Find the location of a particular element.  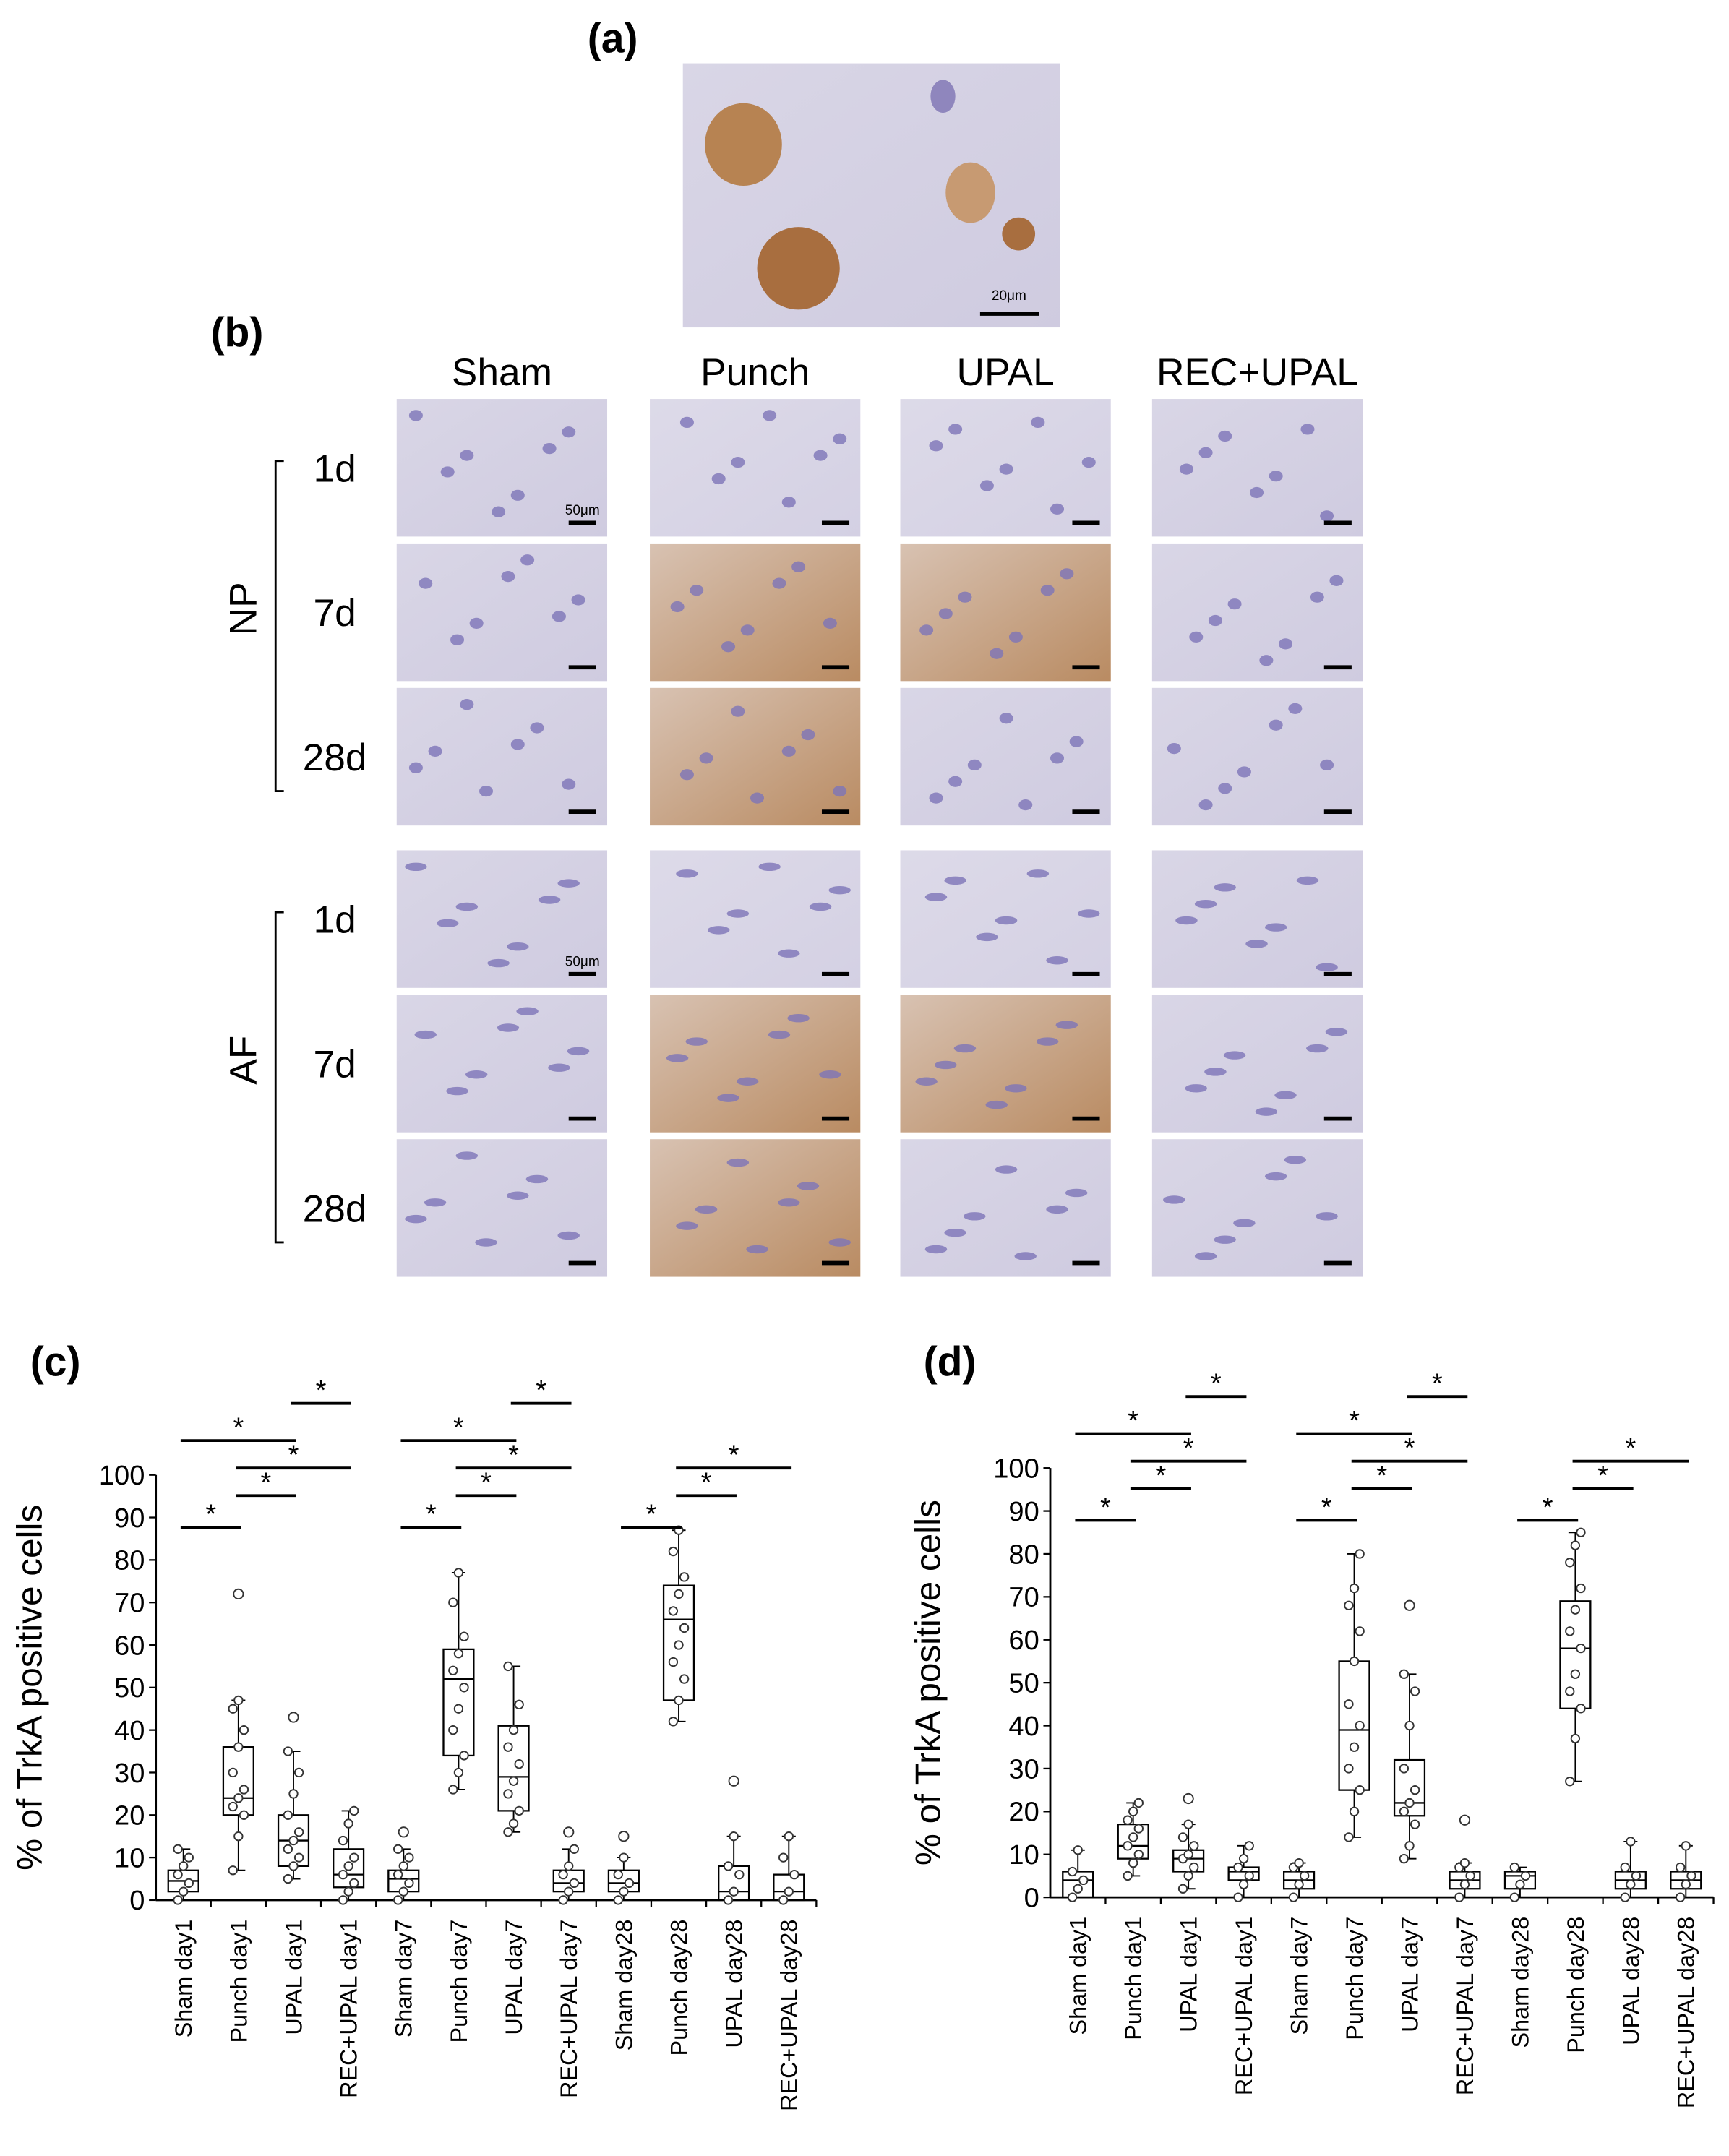

y-tick-label: 50 is located at coordinates (1023, 1683).